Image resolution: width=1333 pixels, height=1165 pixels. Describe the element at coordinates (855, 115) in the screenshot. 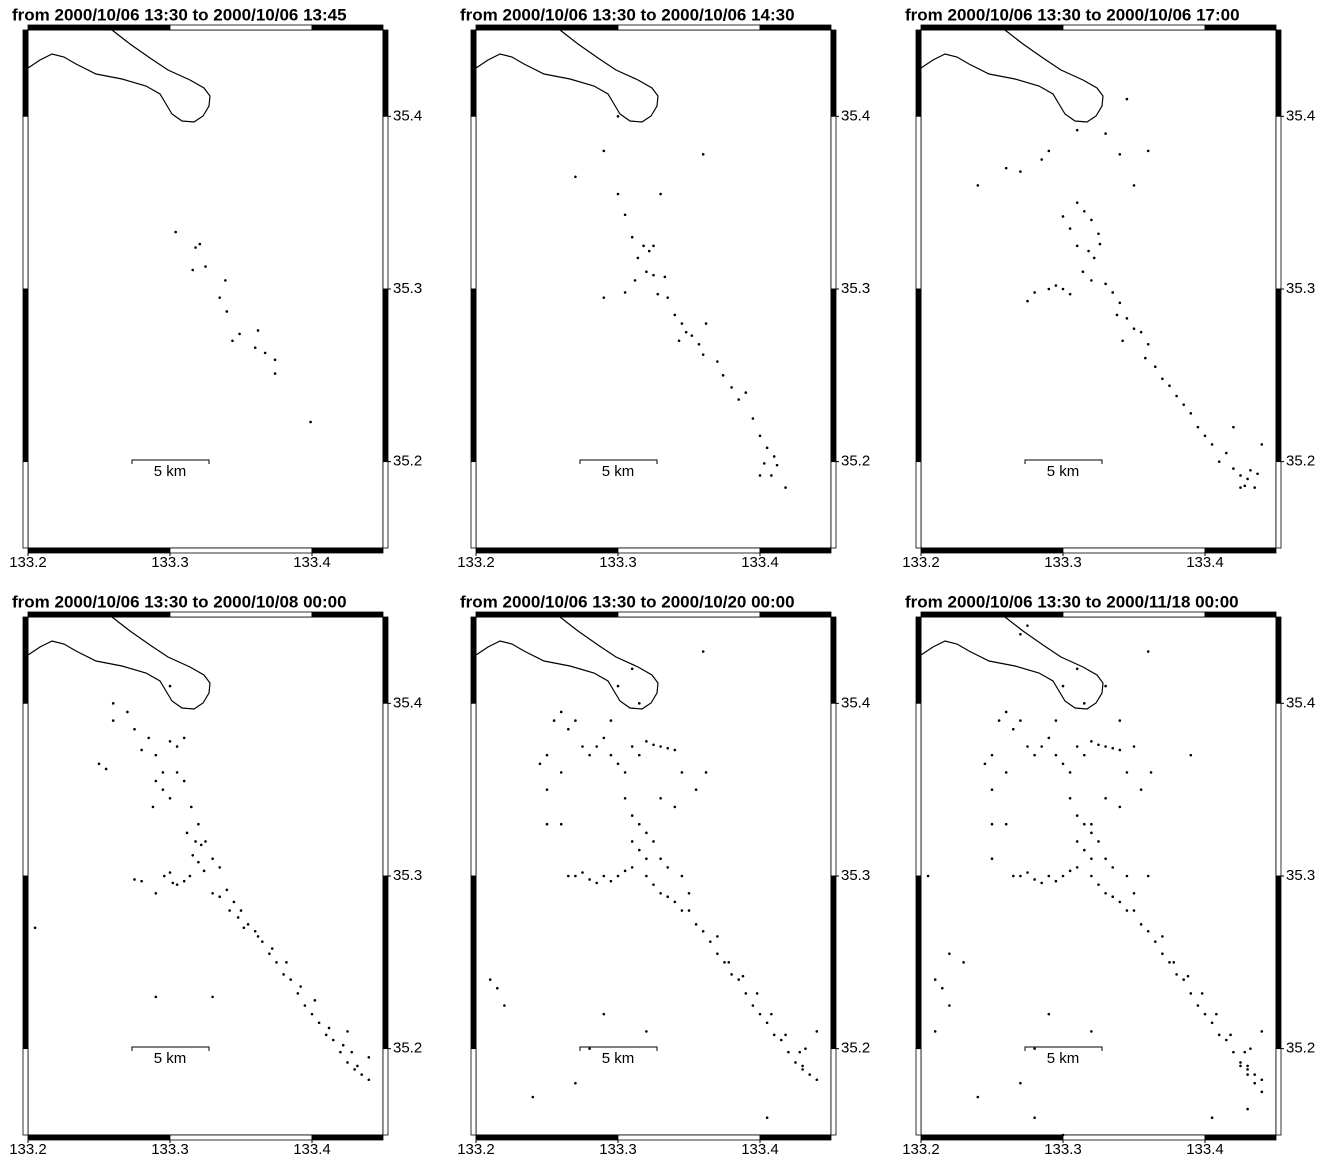

I see `y-tick-label: 35.4` at that location.